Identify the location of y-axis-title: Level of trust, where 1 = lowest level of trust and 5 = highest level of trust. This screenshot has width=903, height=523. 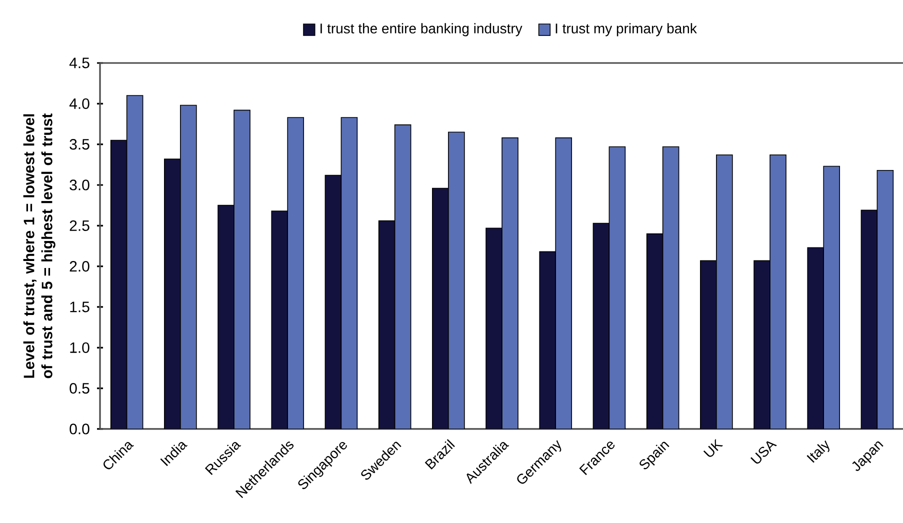
(39, 245).